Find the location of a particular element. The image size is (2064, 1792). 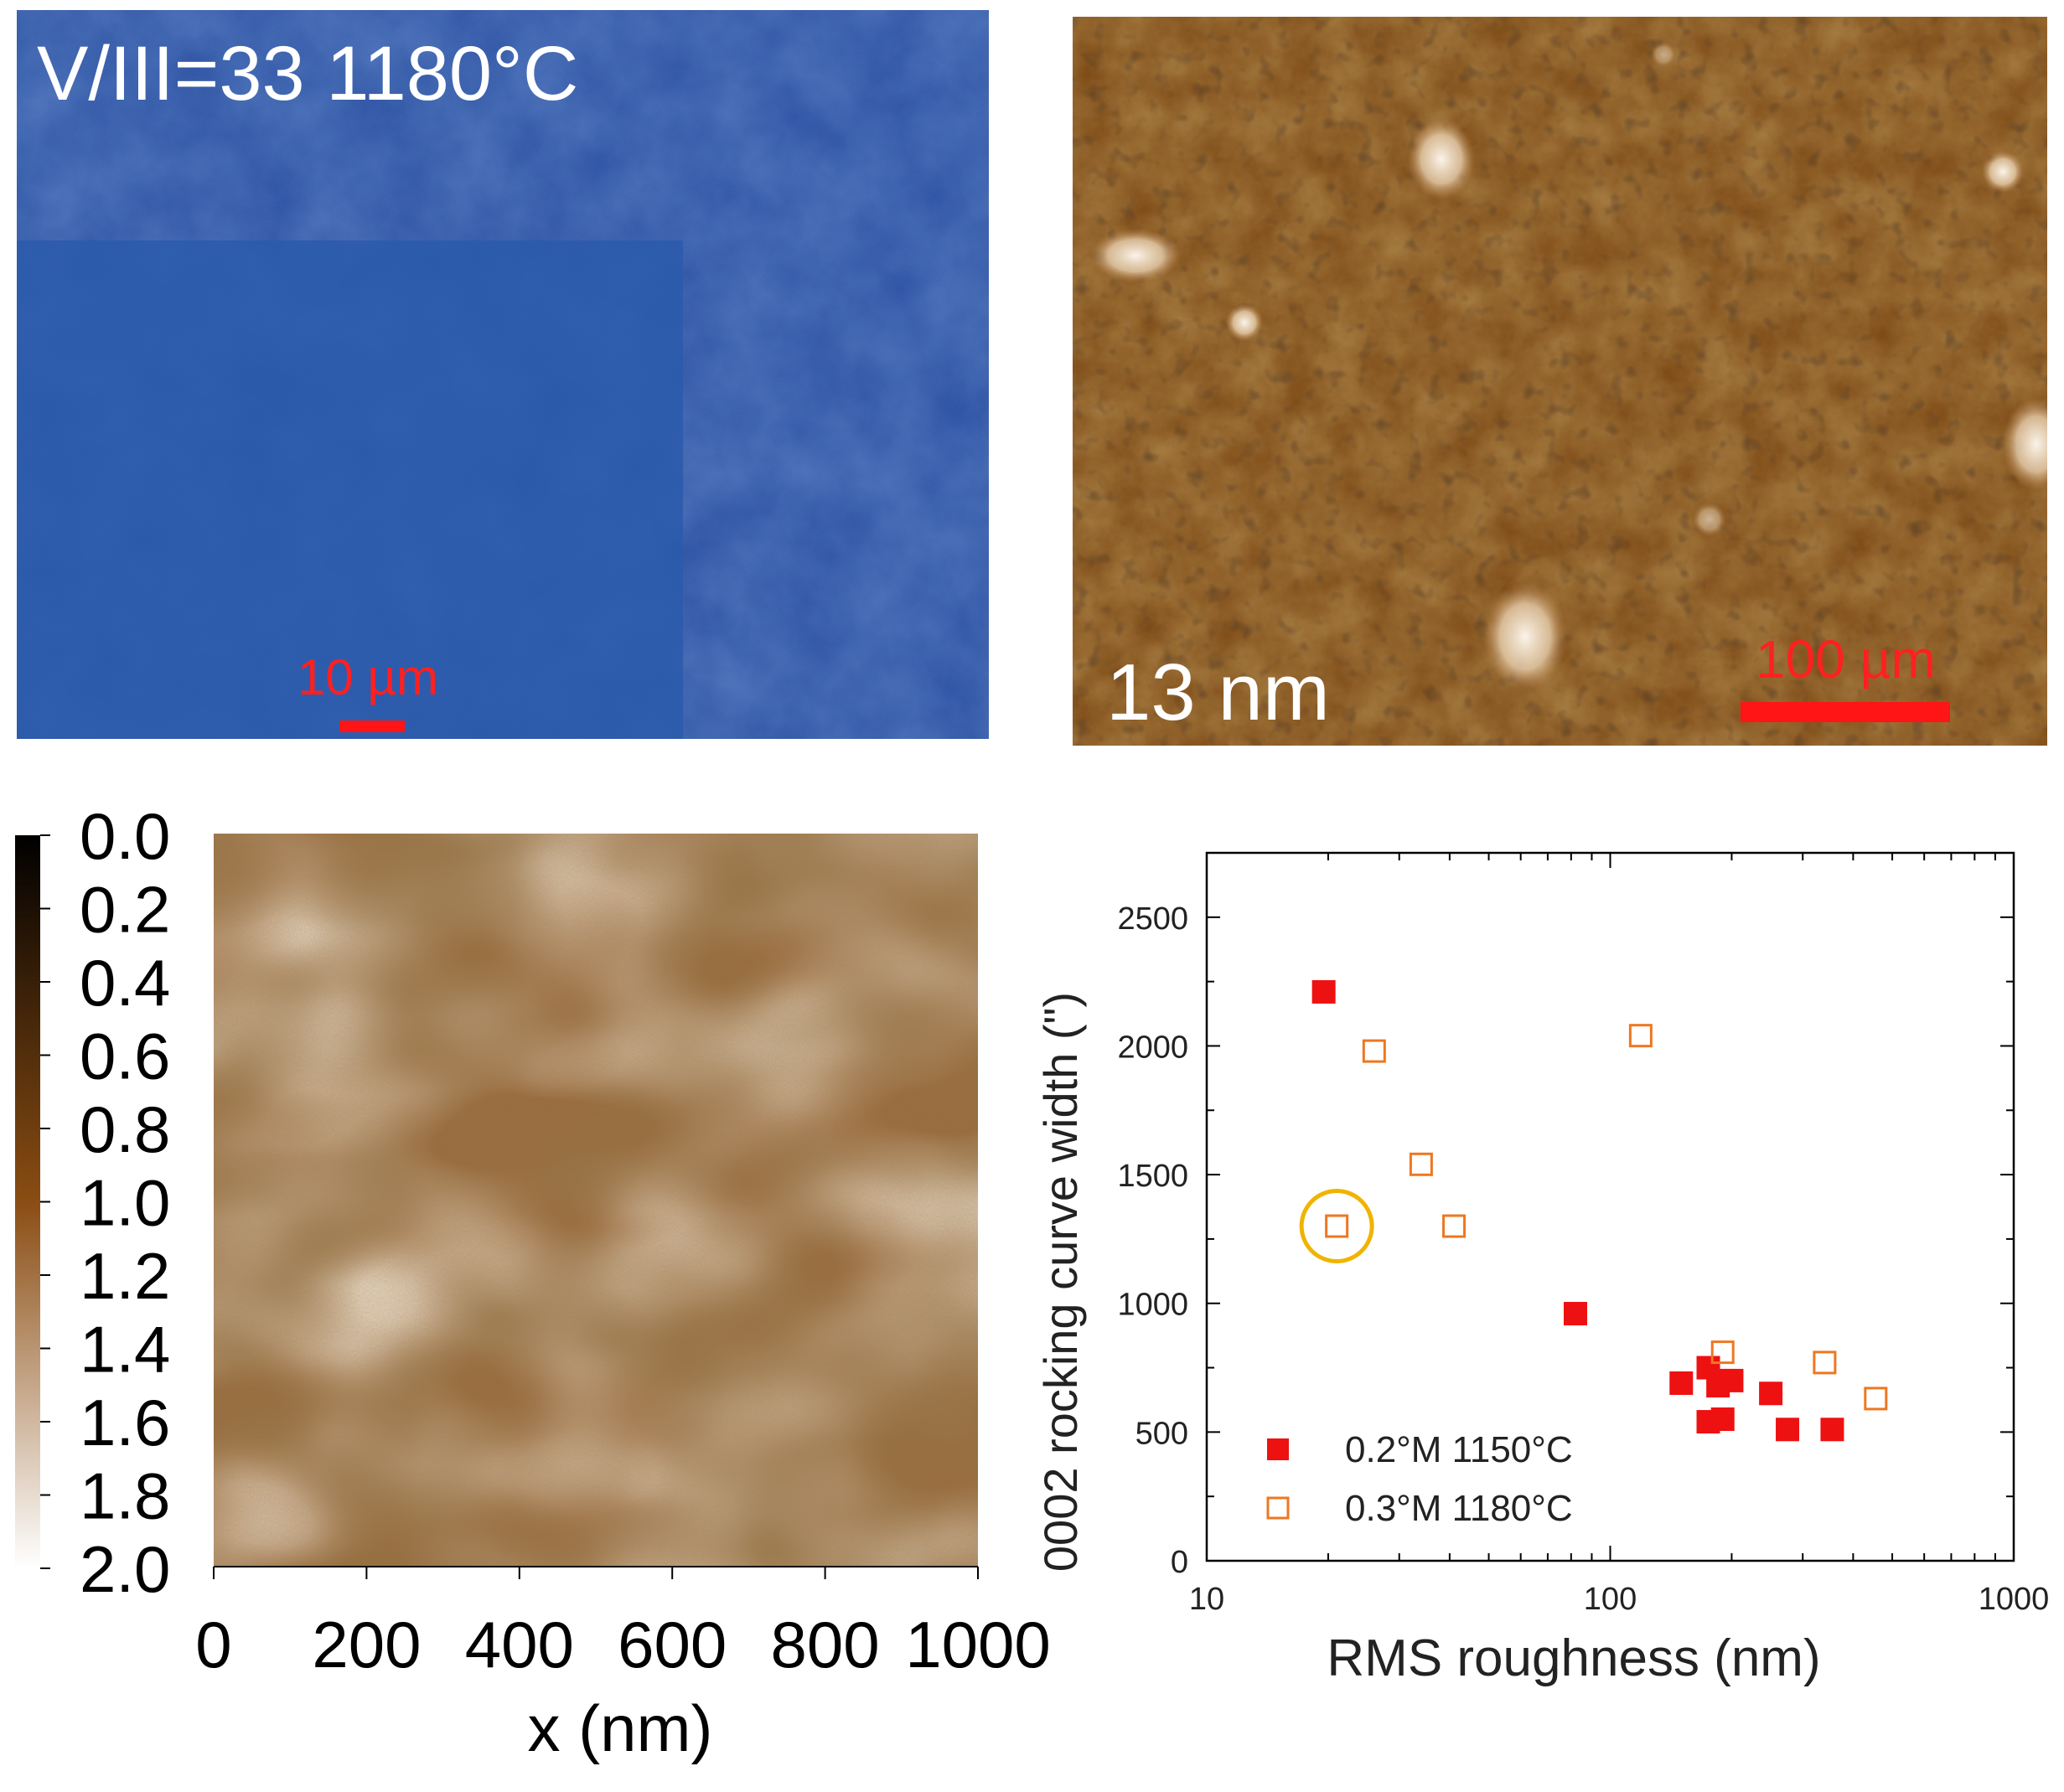

legend: 0.2°M 1150°C 0.3°M 1180°C is located at coordinates (1419, 1479).